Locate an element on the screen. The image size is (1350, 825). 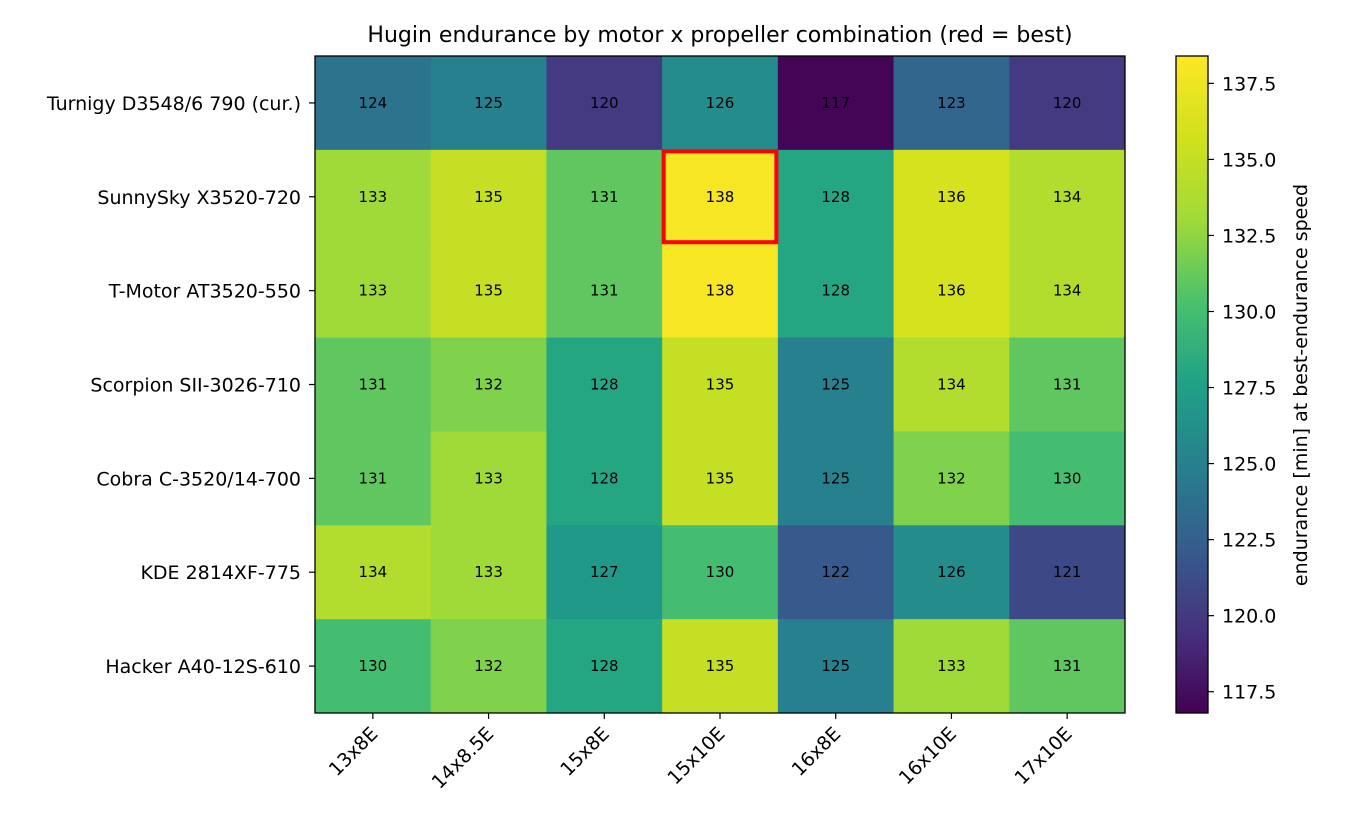
cell-value-label: 127 is located at coordinates (604, 572).